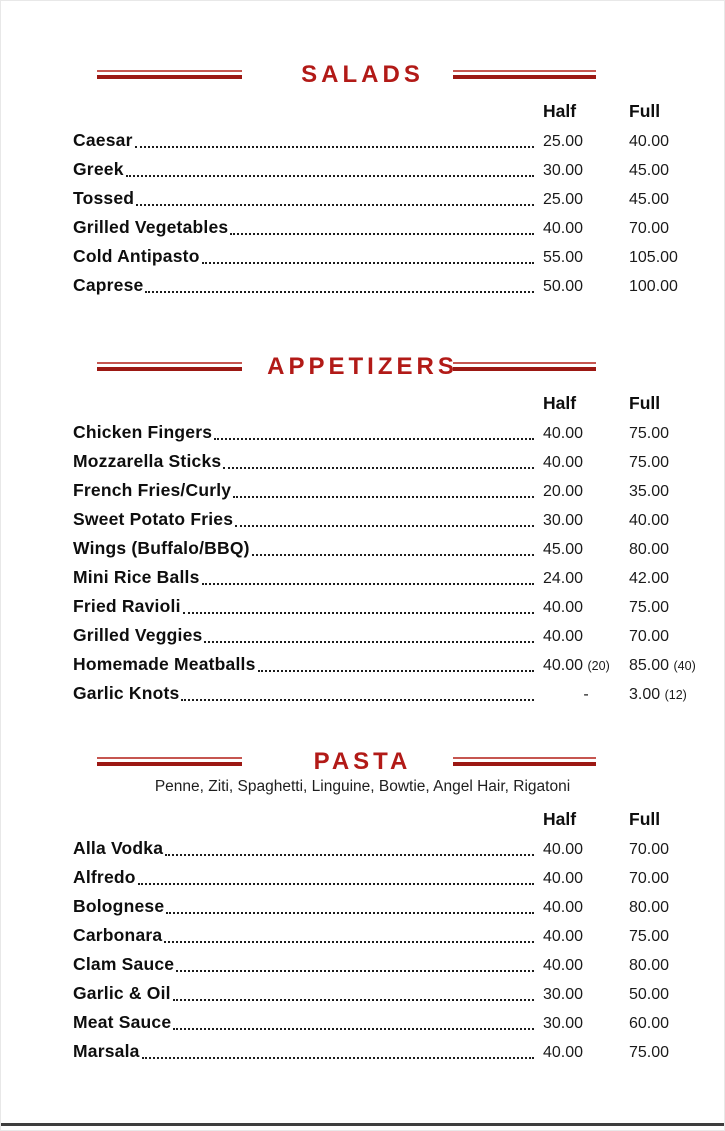  What do you see at coordinates (362, 661) in the screenshot?
I see `menu-item-row: Homemade Meatballs 40.00 (20) 85.00 (40)` at bounding box center [362, 661].